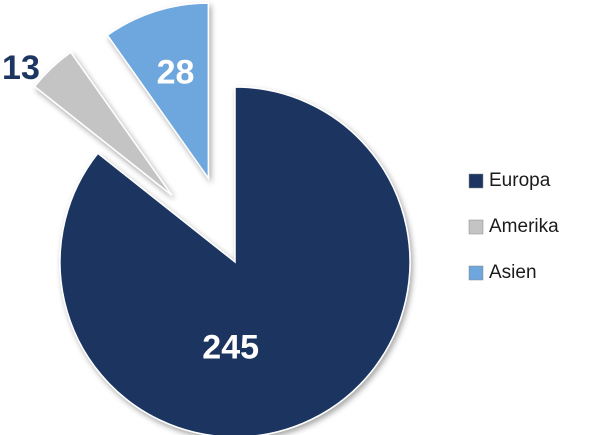 This screenshot has width=597, height=435. I want to click on legend: Europa Amerika Asien, so click(513, 226).